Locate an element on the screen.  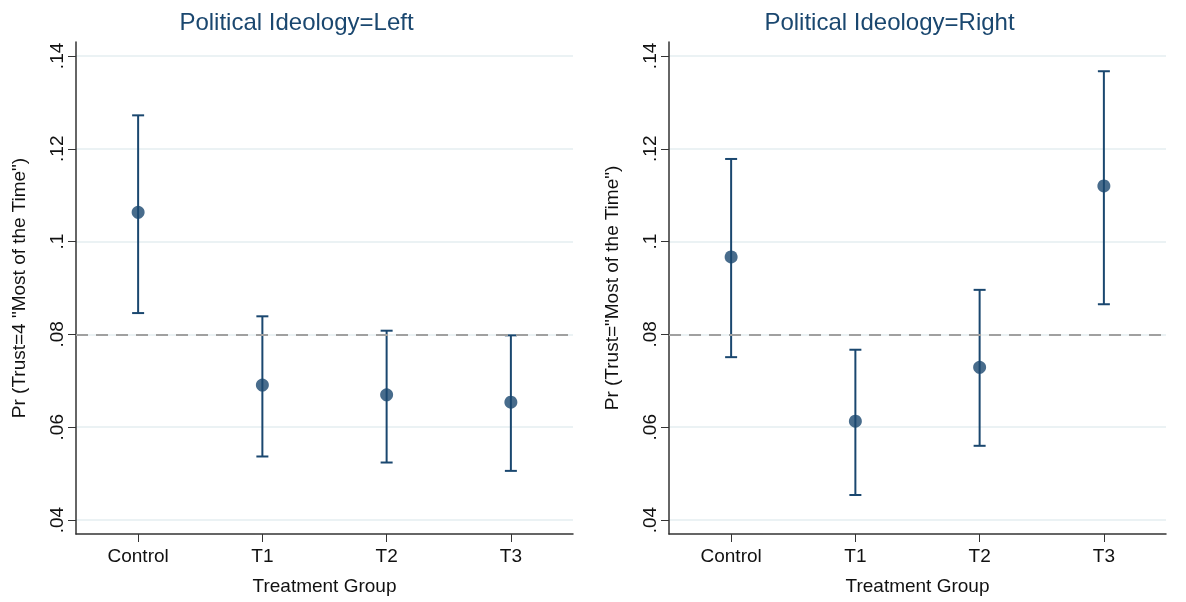
chart-title: Political Ideology=Left is located at coordinates (296, 21).